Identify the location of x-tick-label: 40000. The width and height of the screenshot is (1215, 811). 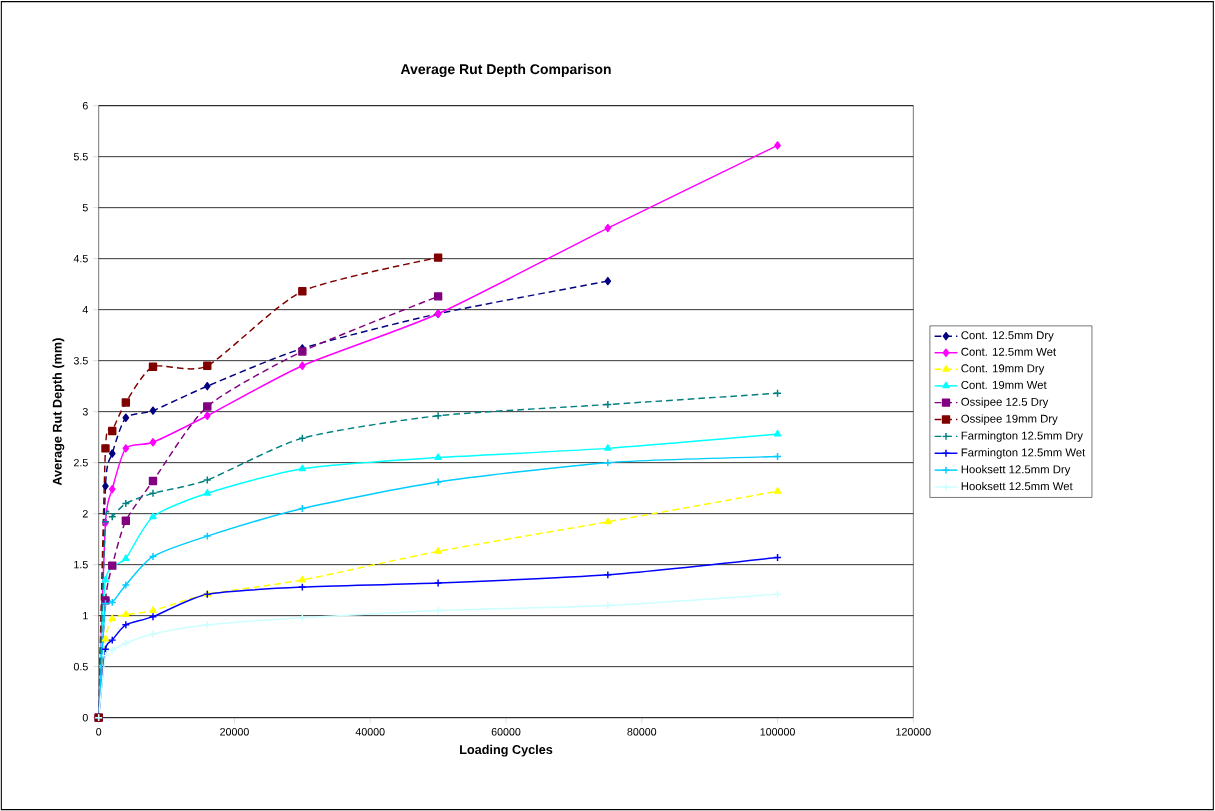
(370, 732).